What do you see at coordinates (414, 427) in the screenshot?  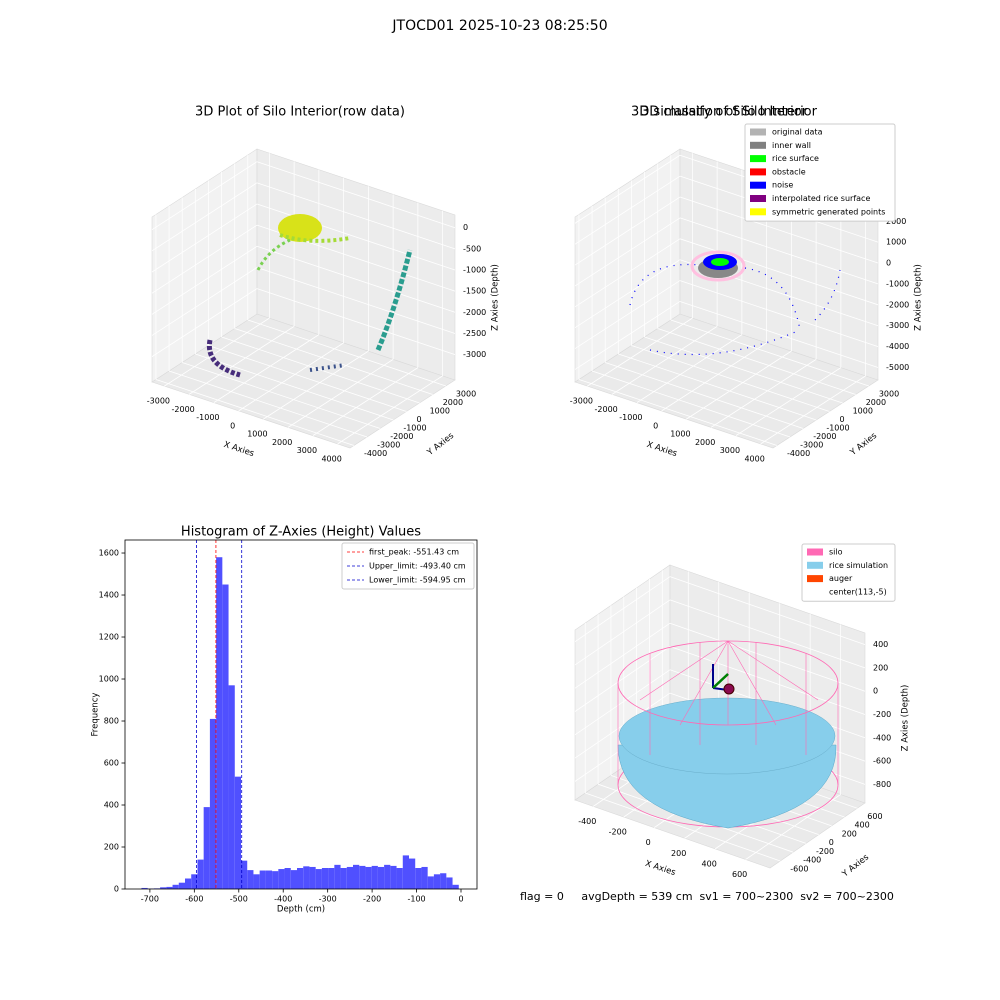 I see `y-tick-label: -1000` at bounding box center [414, 427].